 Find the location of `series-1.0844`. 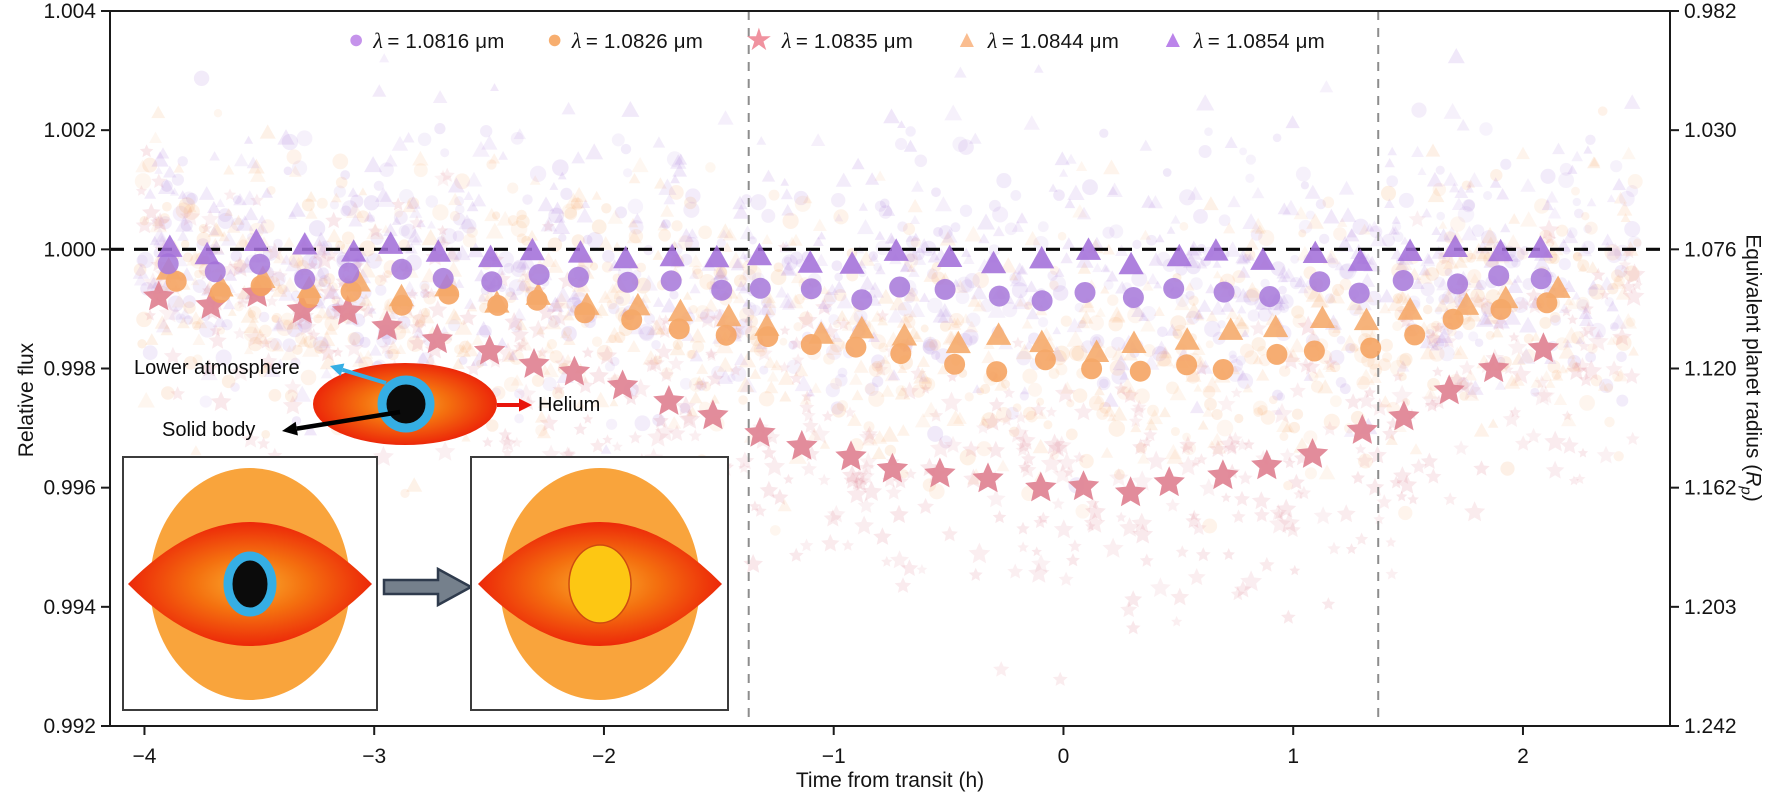

series-1.0844 is located at coordinates (863, 309).